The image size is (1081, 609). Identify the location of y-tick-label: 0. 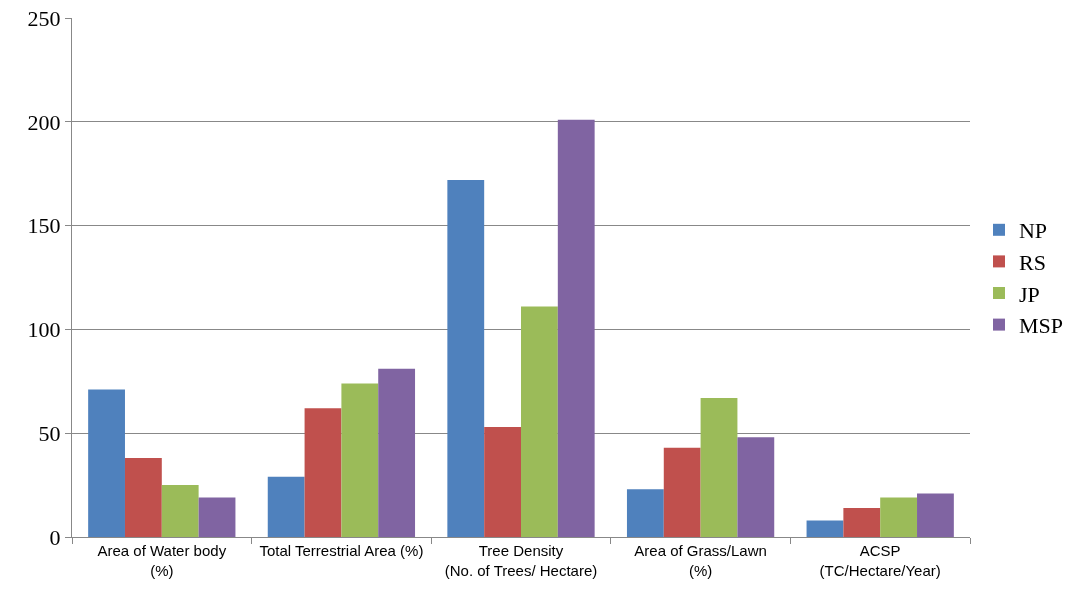
(55, 537).